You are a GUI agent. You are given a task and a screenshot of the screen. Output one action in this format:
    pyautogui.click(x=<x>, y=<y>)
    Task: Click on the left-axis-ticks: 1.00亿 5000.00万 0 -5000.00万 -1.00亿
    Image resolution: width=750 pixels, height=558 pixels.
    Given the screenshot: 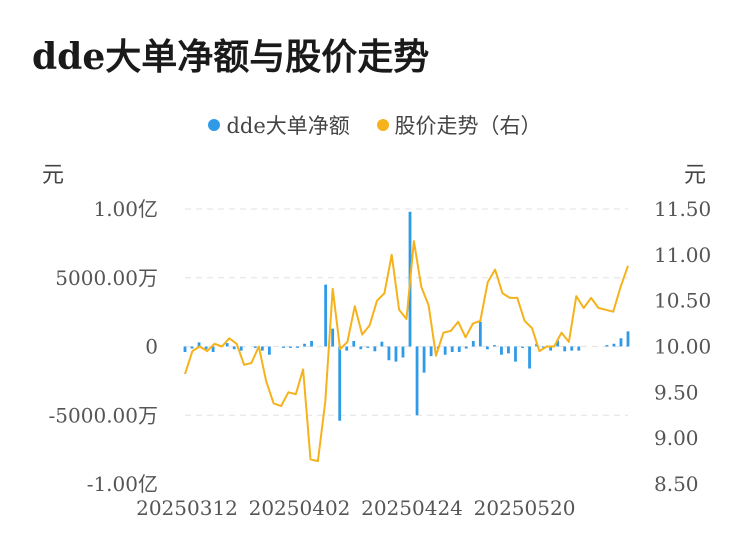 What is the action you would take?
    pyautogui.click(x=103, y=346)
    